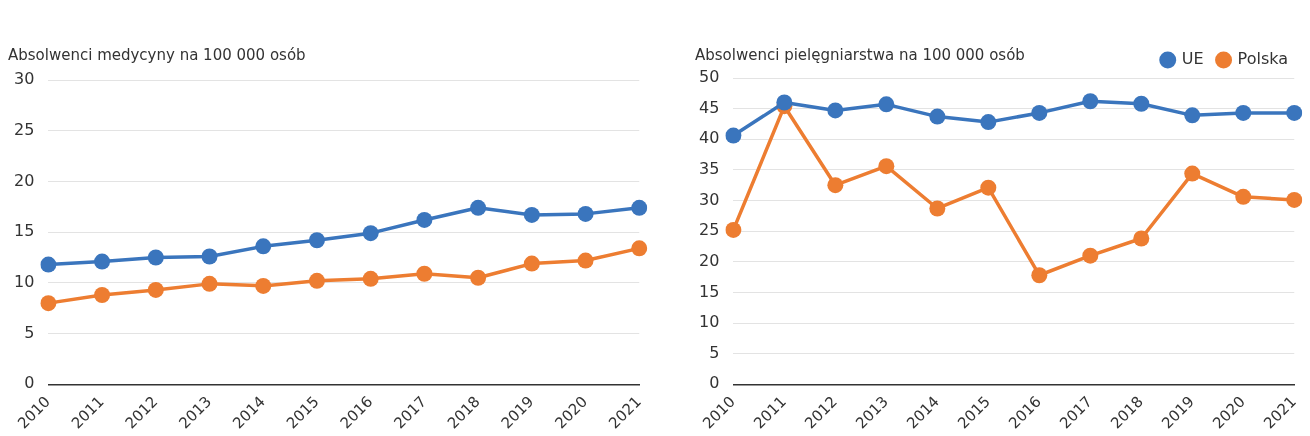 This screenshot has height=436, width=1310. Describe the element at coordinates (1192, 59) in the screenshot. I see `legend-label: UE` at that location.